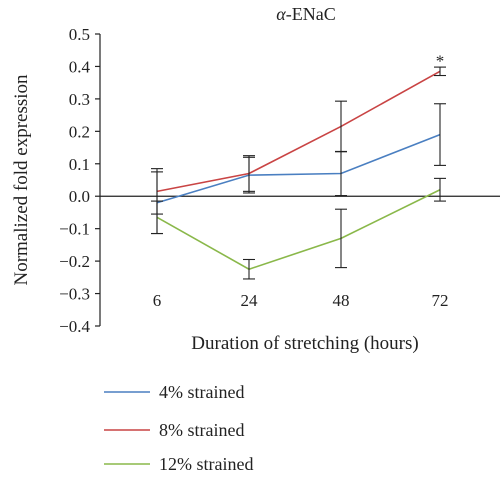  I want to click on legend-item: 8% strained, so click(174, 430).